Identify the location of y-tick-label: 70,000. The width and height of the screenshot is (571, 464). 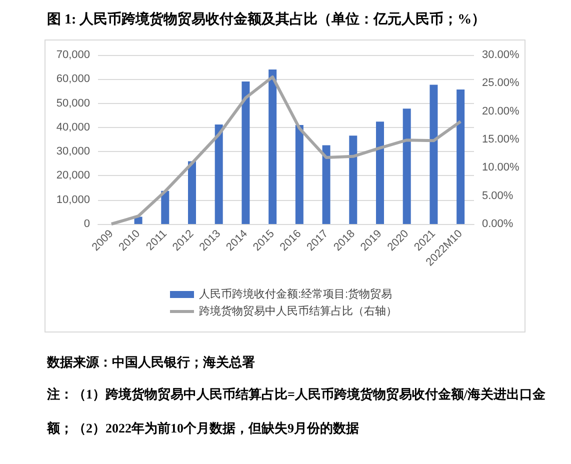
(73, 55).